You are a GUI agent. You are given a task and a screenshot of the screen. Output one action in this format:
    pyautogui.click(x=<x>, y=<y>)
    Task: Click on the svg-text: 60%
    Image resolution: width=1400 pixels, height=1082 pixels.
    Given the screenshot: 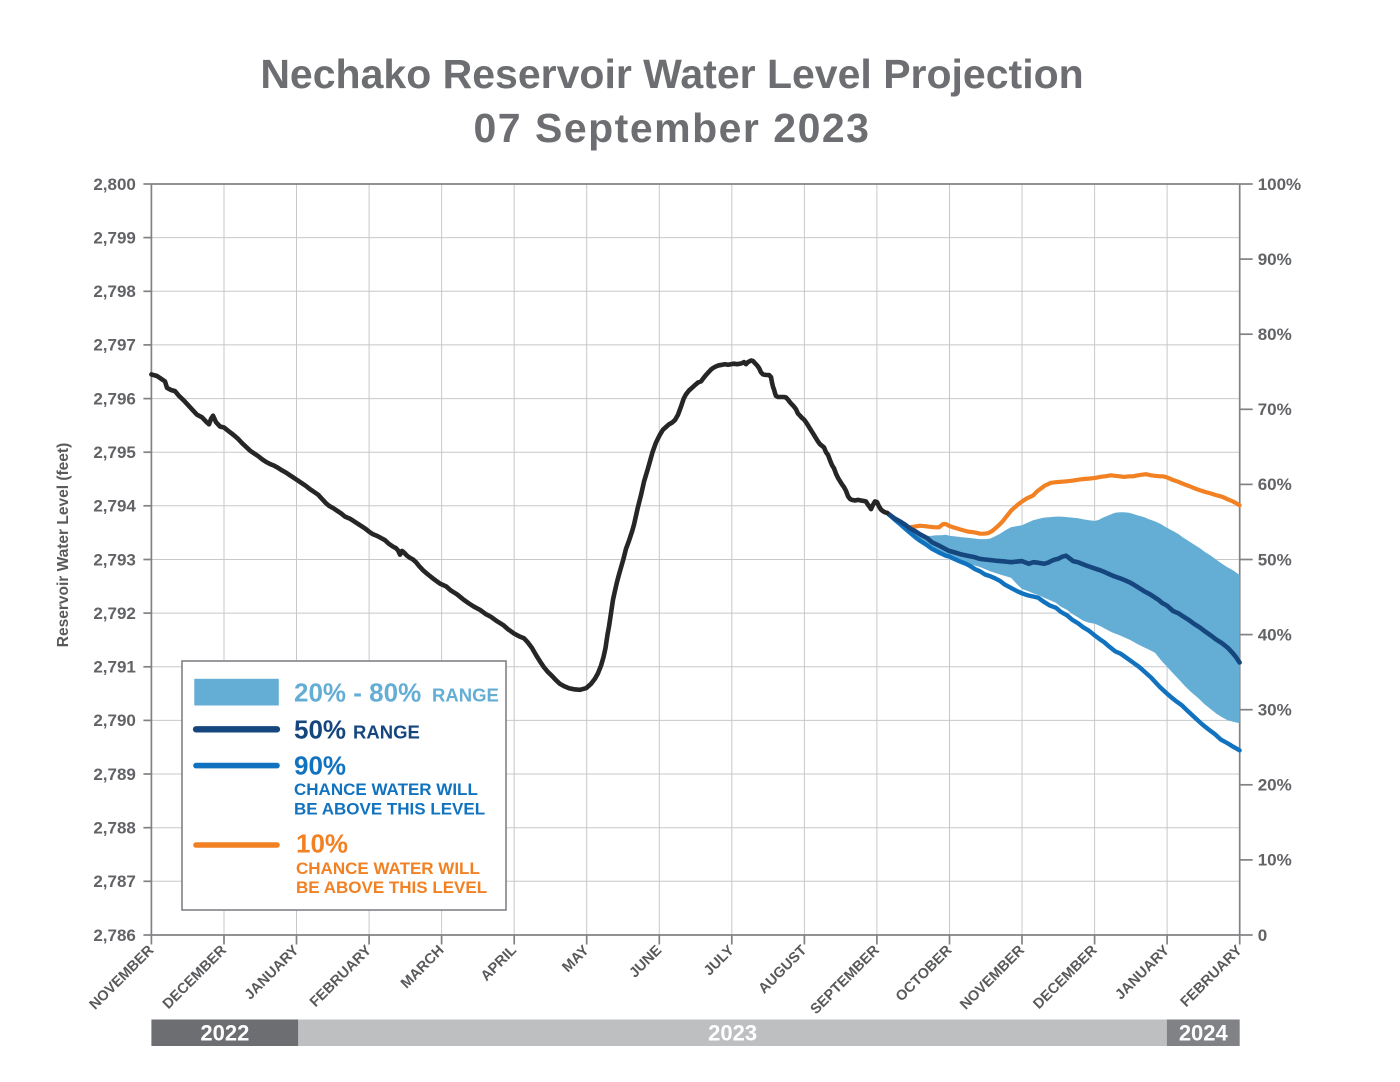 What is the action you would take?
    pyautogui.click(x=1275, y=484)
    